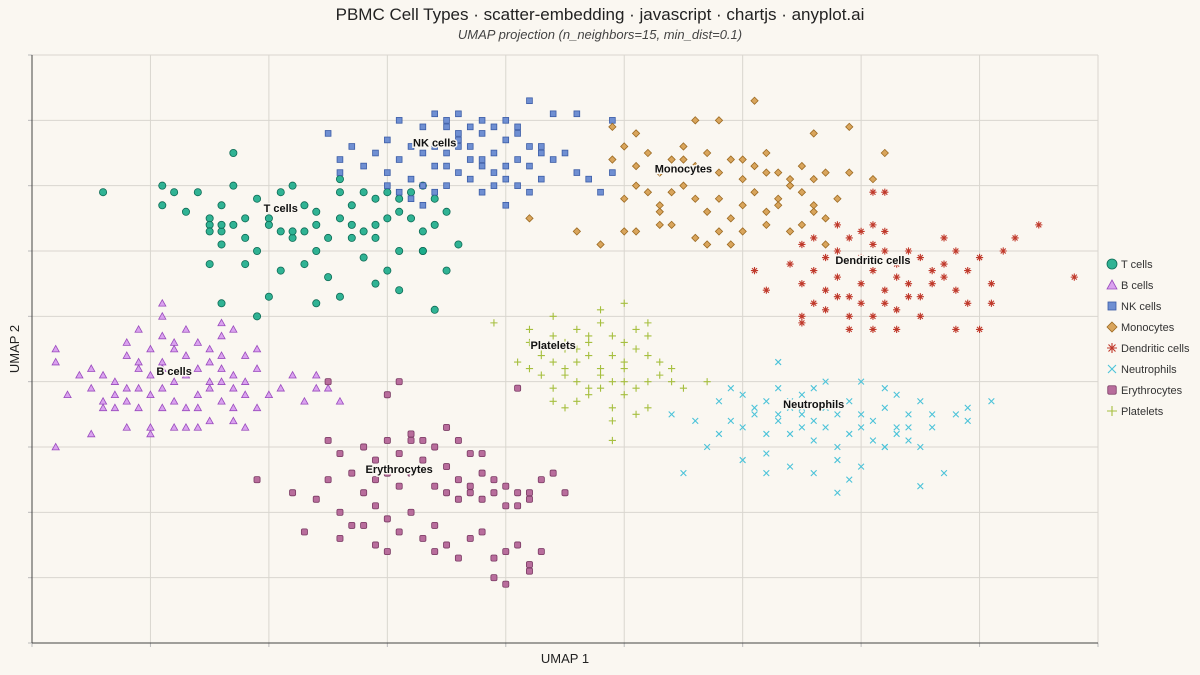 The width and height of the screenshot is (1200, 675). What do you see at coordinates (914, 260) in the screenshot?
I see `series-dendritic-cells` at bounding box center [914, 260].